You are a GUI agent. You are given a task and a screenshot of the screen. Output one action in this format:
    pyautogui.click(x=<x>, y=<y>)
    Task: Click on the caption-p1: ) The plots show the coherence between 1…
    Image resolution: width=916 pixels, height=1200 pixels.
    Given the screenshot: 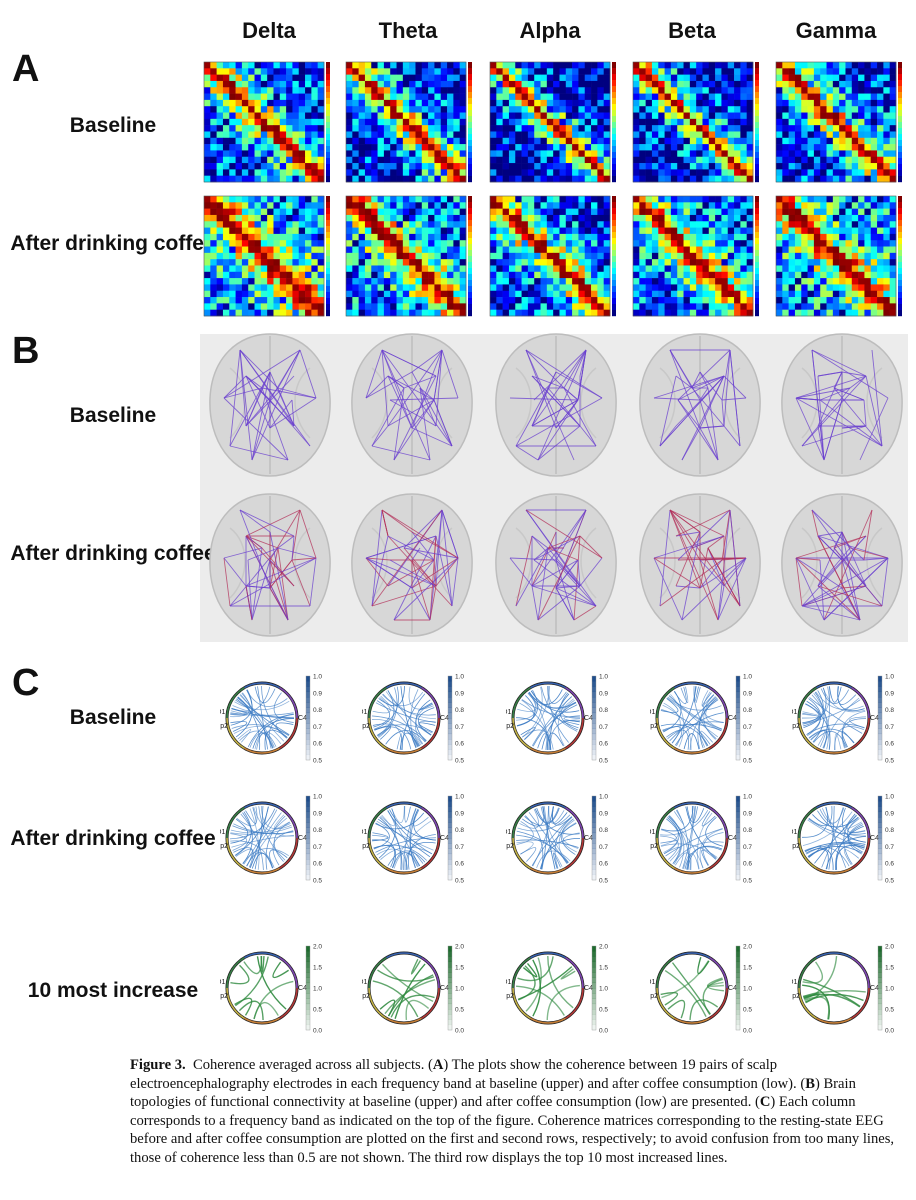 What is the action you would take?
    pyautogui.click(x=468, y=1074)
    